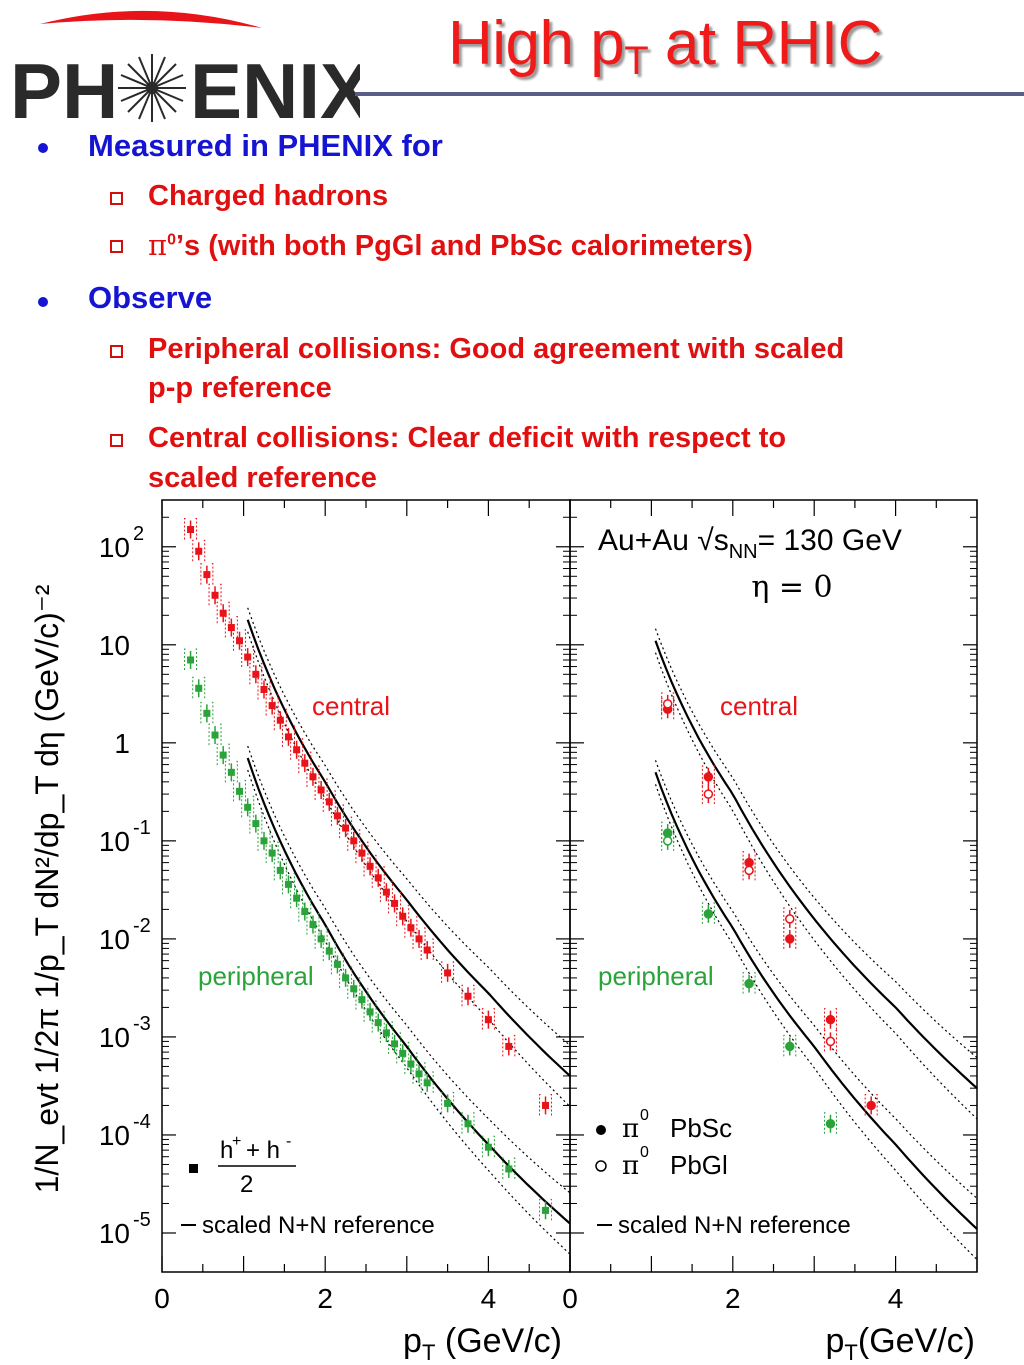  I want to click on bullet-measured: Measured in PHENIX for, so click(265, 145).